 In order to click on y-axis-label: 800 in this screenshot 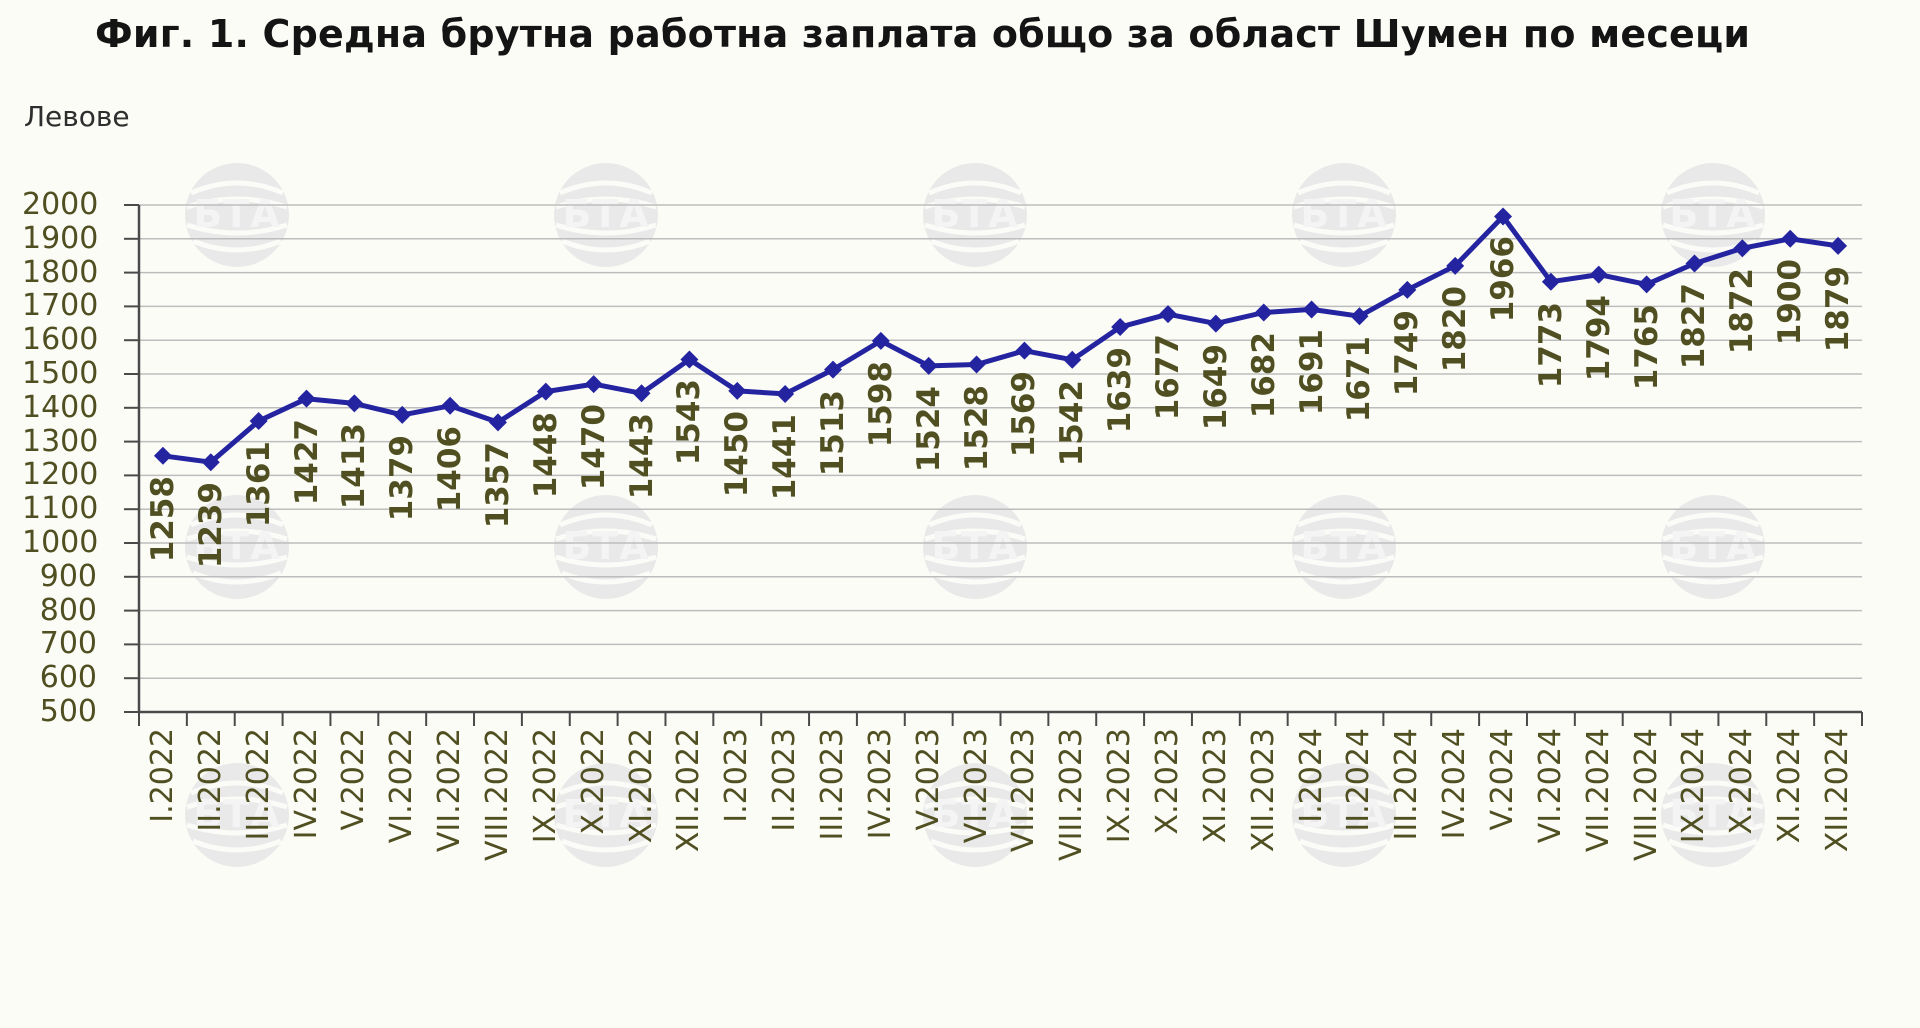, I will do `click(68, 610)`.